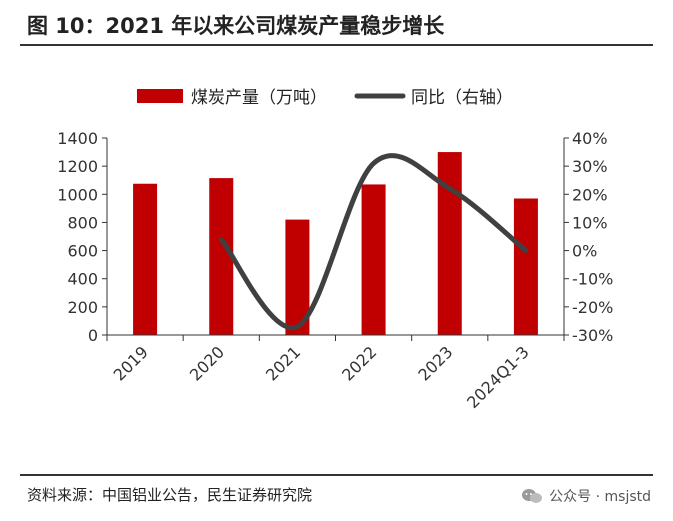 This screenshot has width=673, height=521. Describe the element at coordinates (207, 363) in the screenshot. I see `x-tick-label: 2020` at that location.